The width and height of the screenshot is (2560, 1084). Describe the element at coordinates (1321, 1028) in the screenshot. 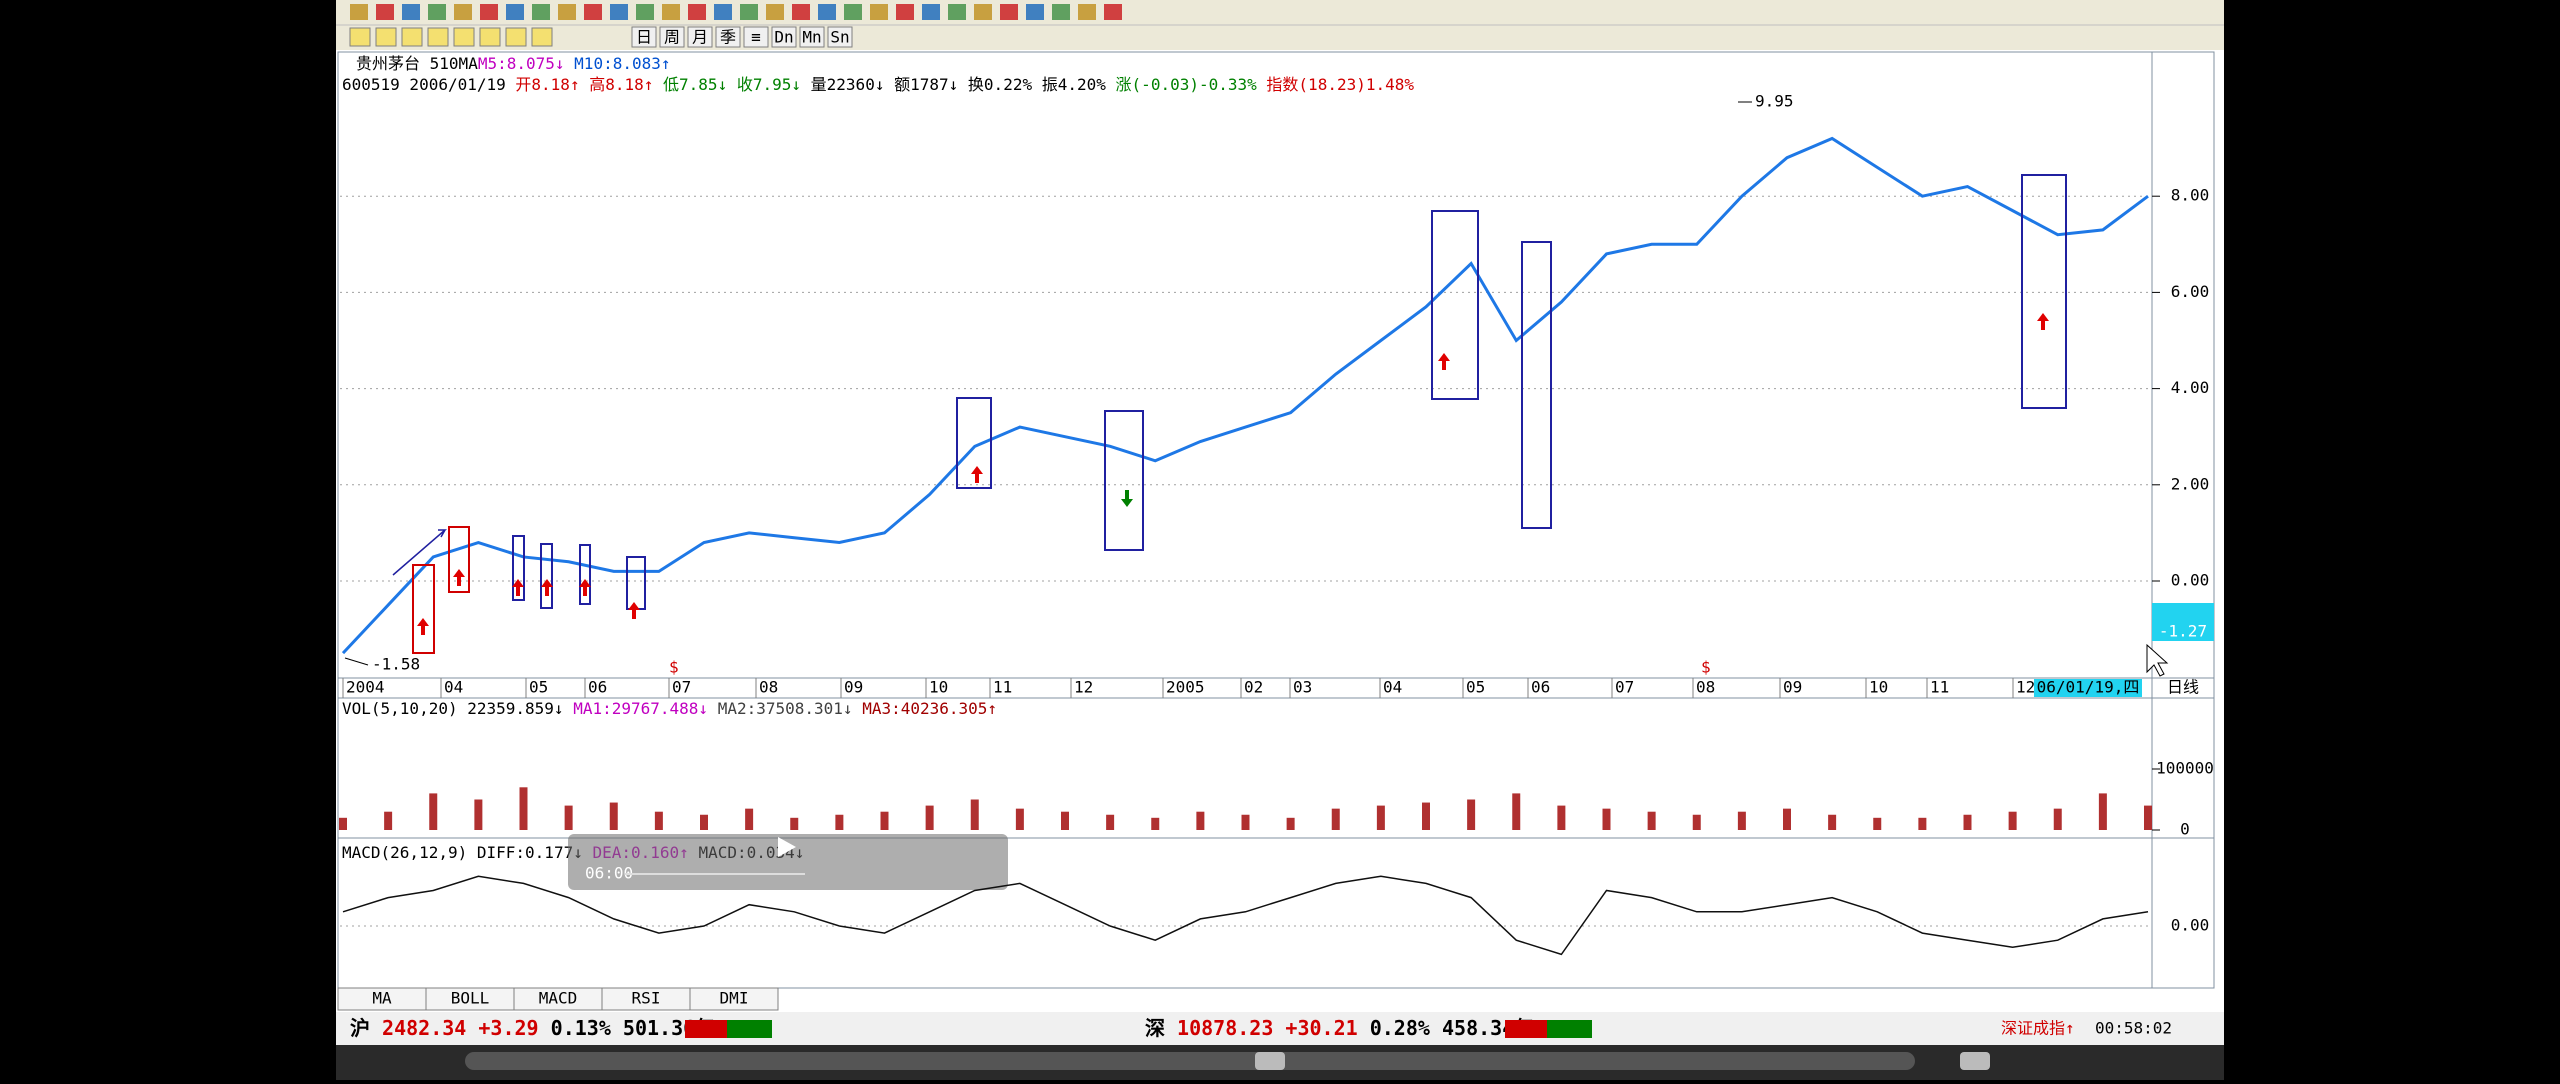

I see `sz-change: +30.21` at that location.